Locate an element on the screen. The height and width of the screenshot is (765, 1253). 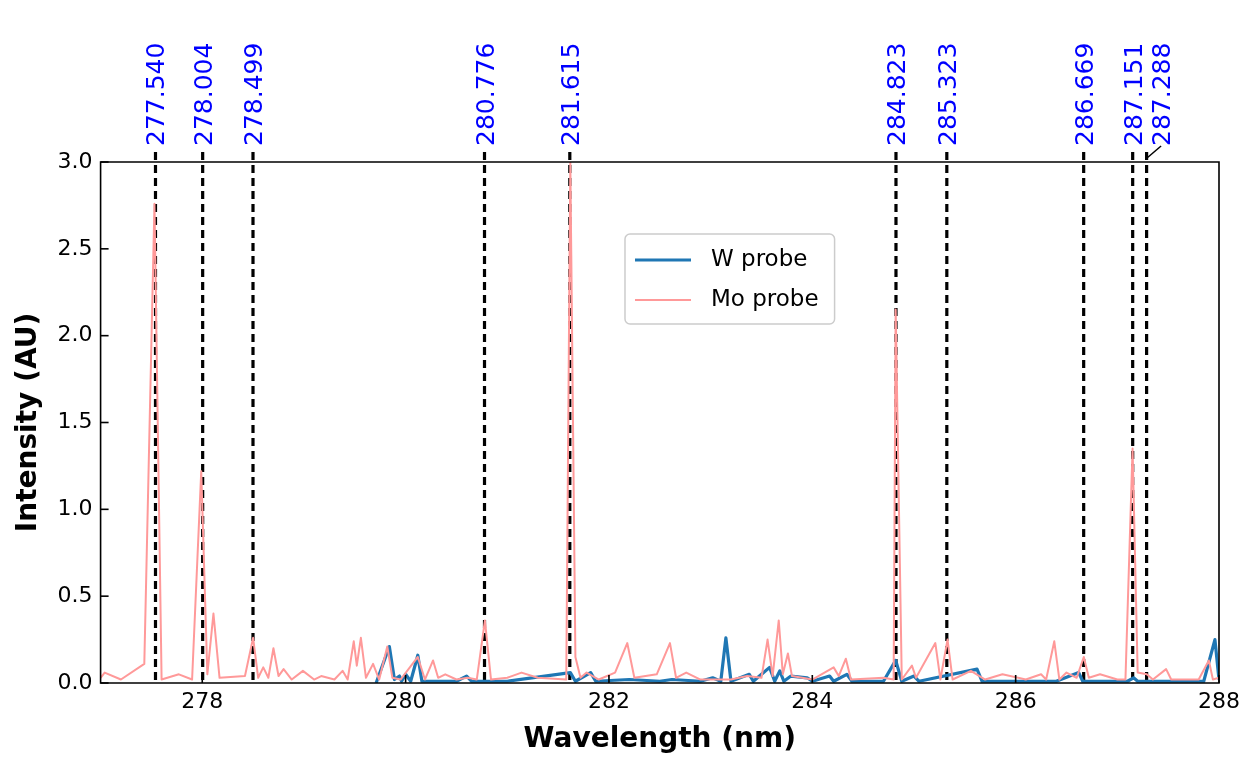
y-axis-title: Intensity (AU) is located at coordinates (27, 422).